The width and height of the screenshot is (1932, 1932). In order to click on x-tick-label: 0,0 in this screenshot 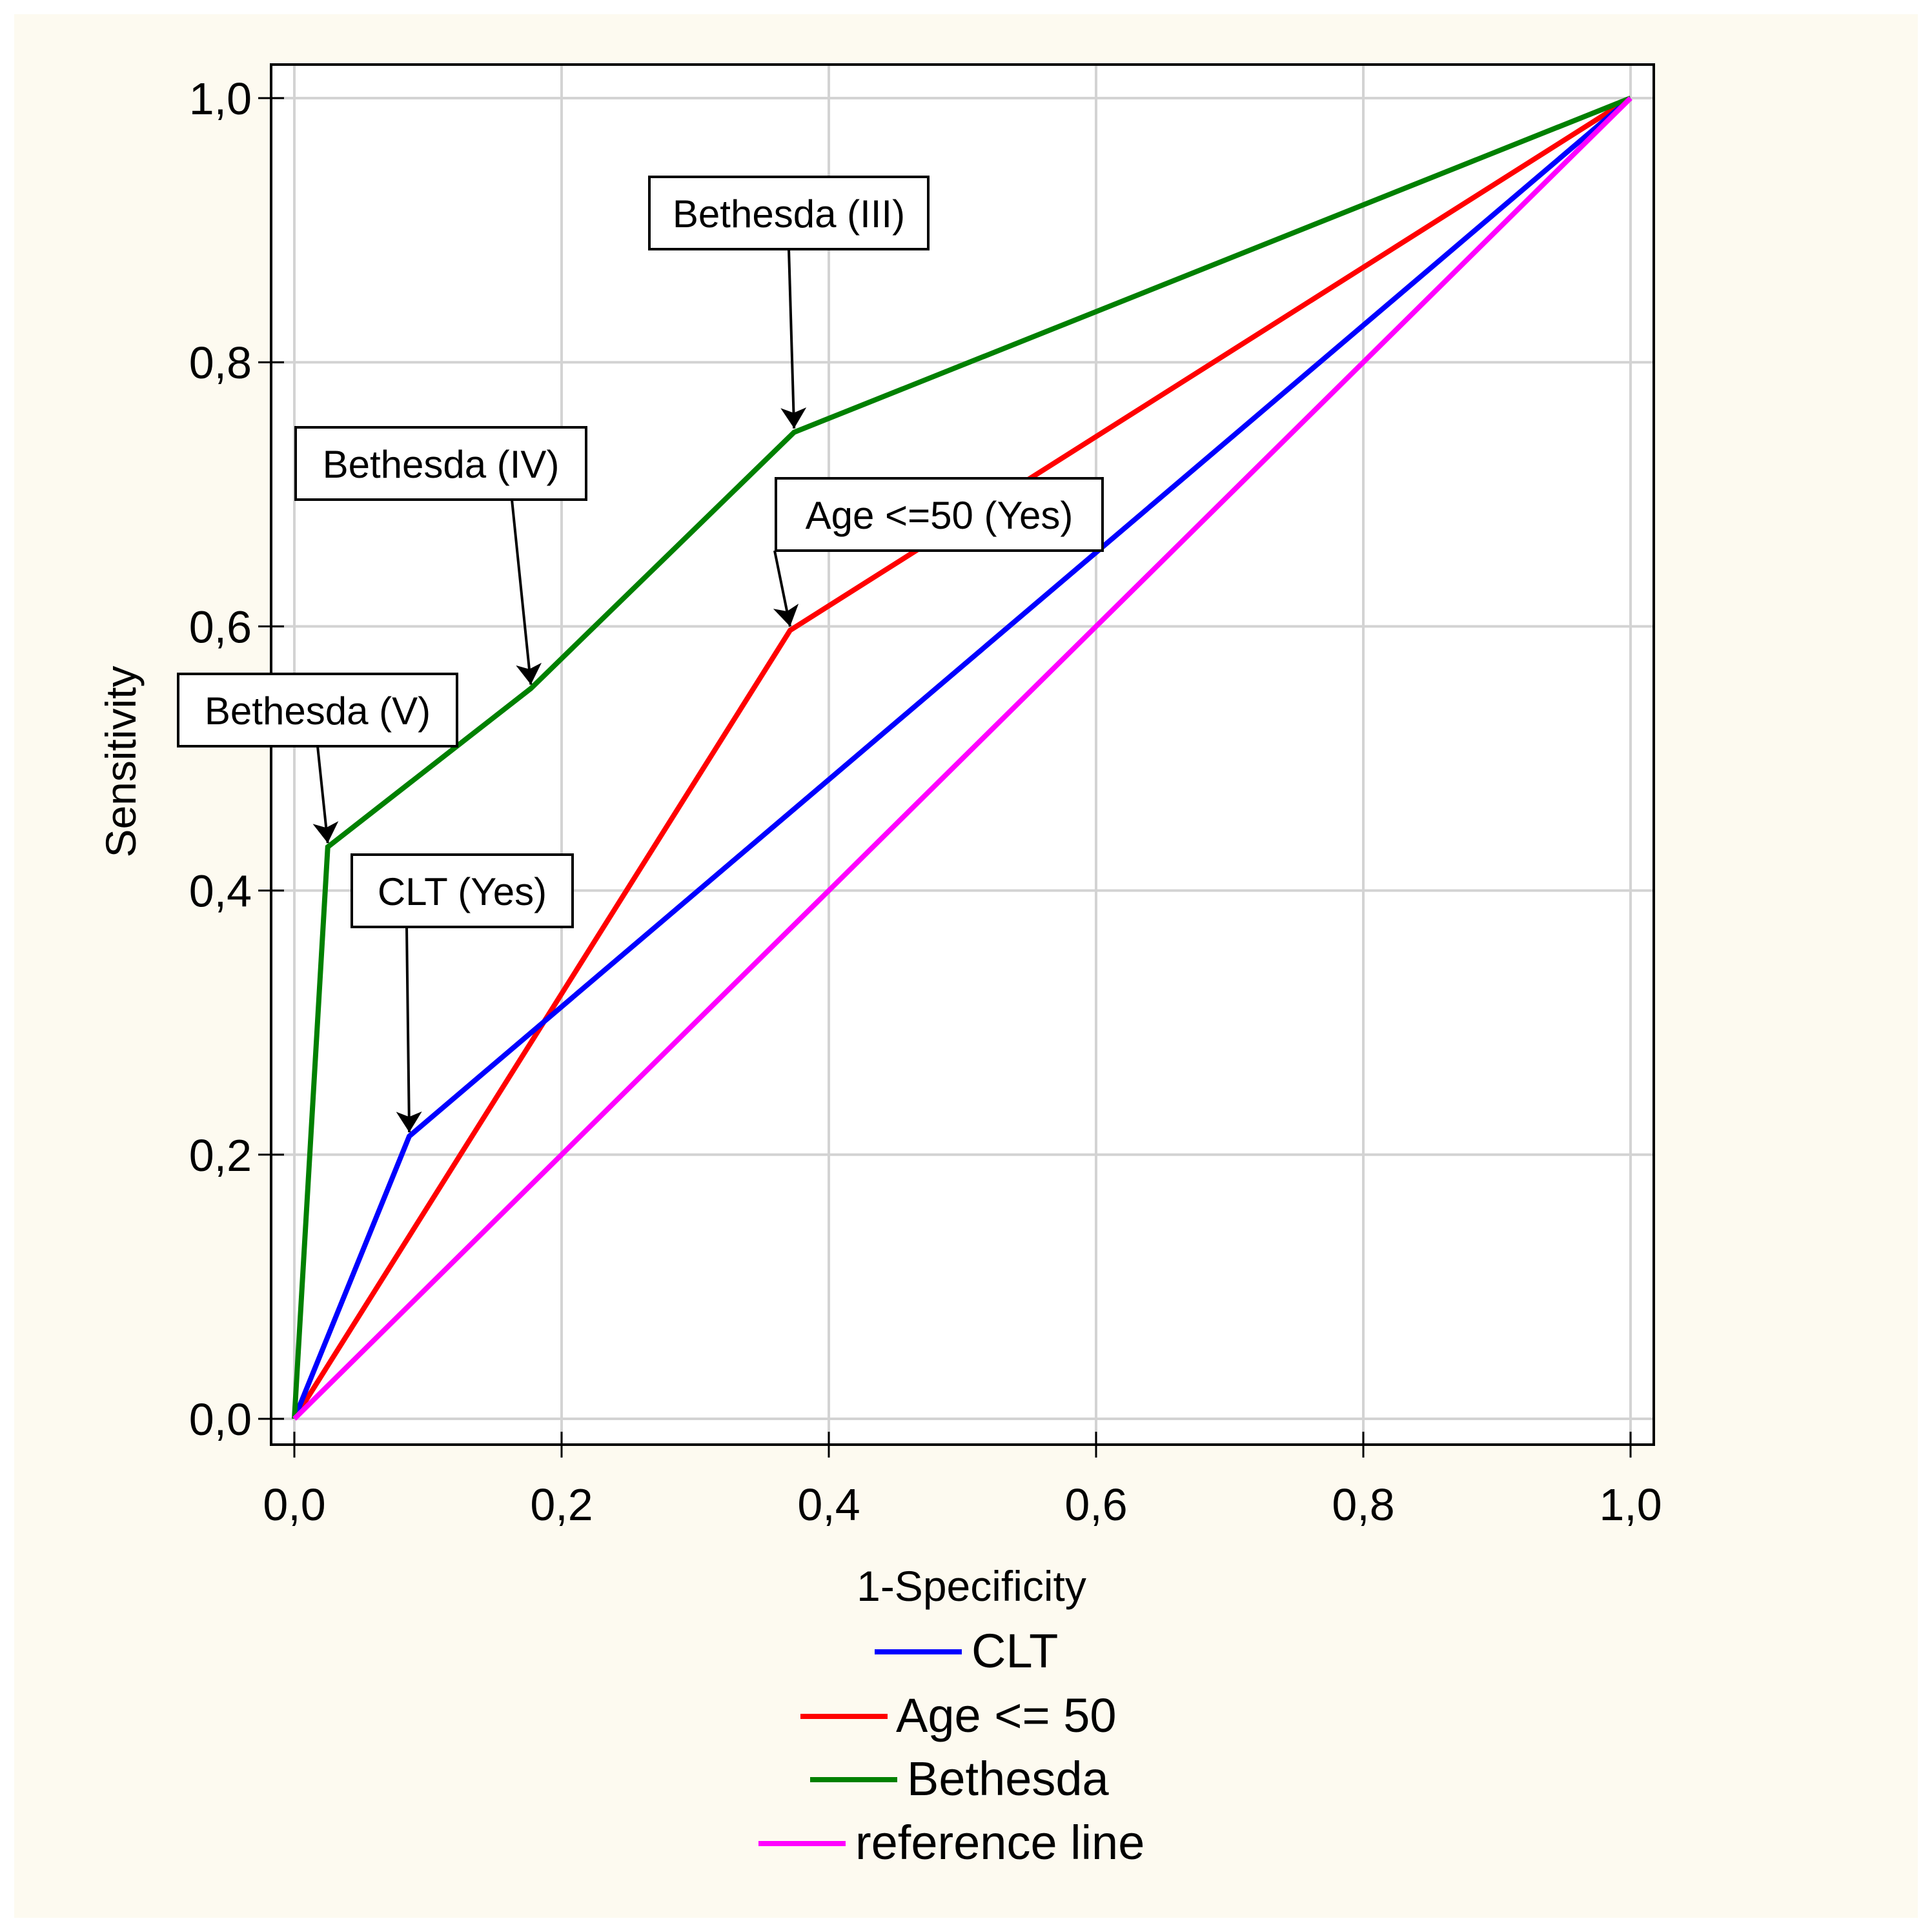, I will do `click(294, 1505)`.